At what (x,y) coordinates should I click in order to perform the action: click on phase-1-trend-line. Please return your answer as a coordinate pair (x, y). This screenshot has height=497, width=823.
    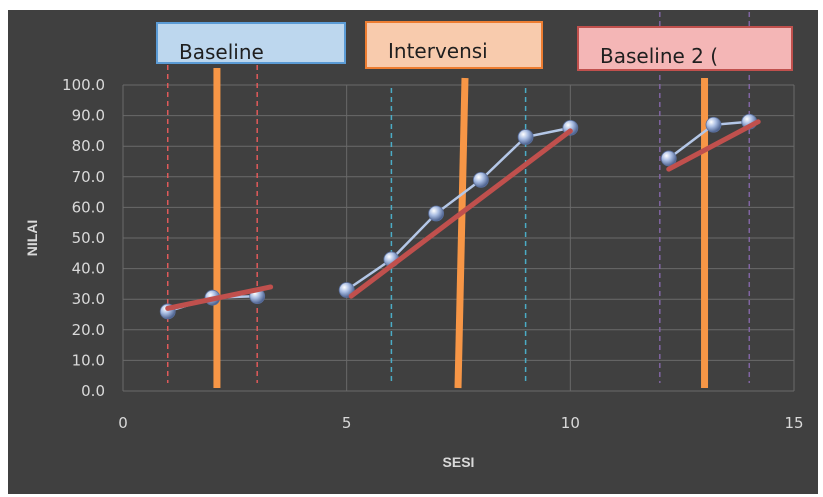
    Looking at the image, I should click on (219, 297).